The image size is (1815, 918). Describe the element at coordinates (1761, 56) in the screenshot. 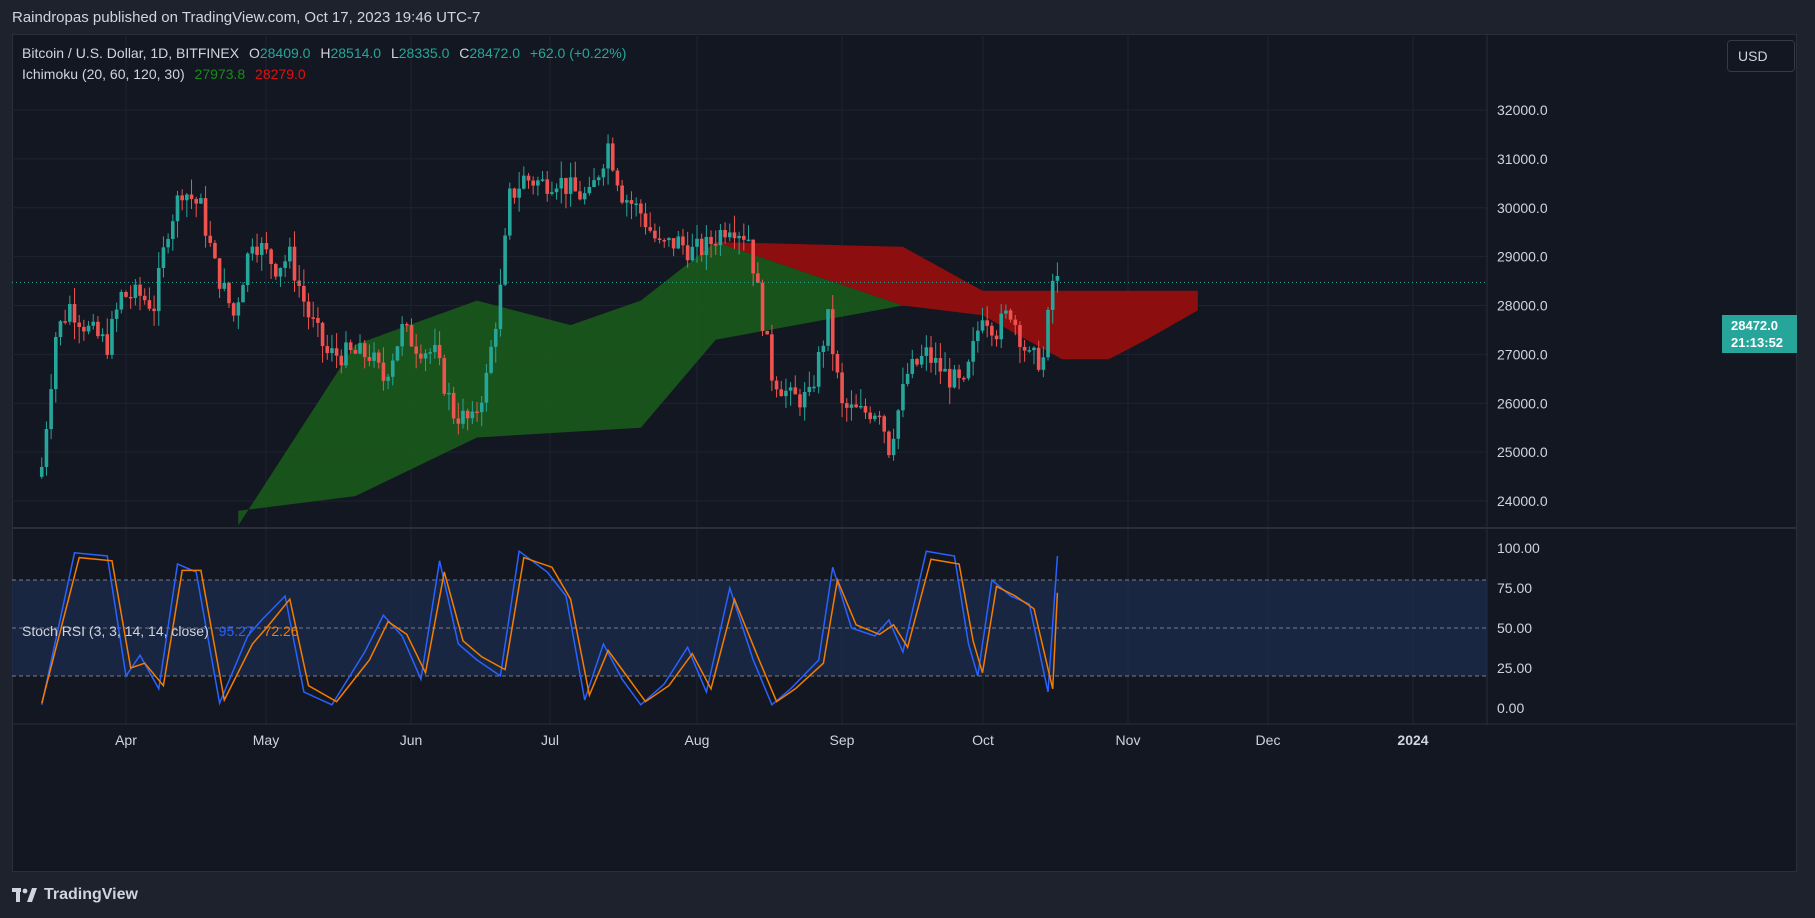

I see `currency-button: USD` at that location.